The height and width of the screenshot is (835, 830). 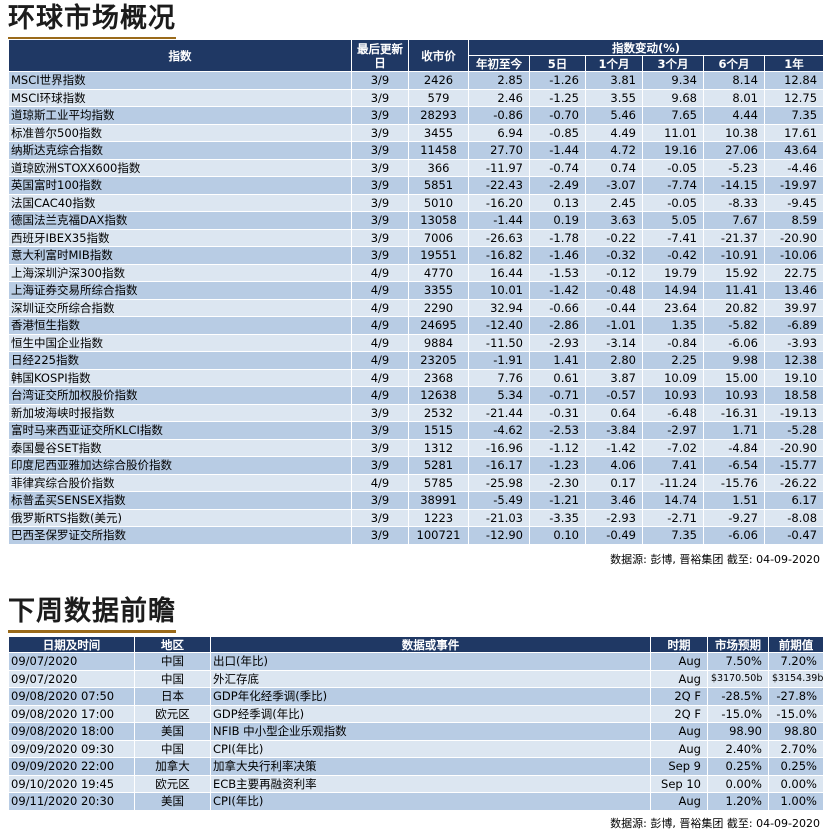 I want to click on change-1m-cell: 4.72, so click(x=614, y=150).